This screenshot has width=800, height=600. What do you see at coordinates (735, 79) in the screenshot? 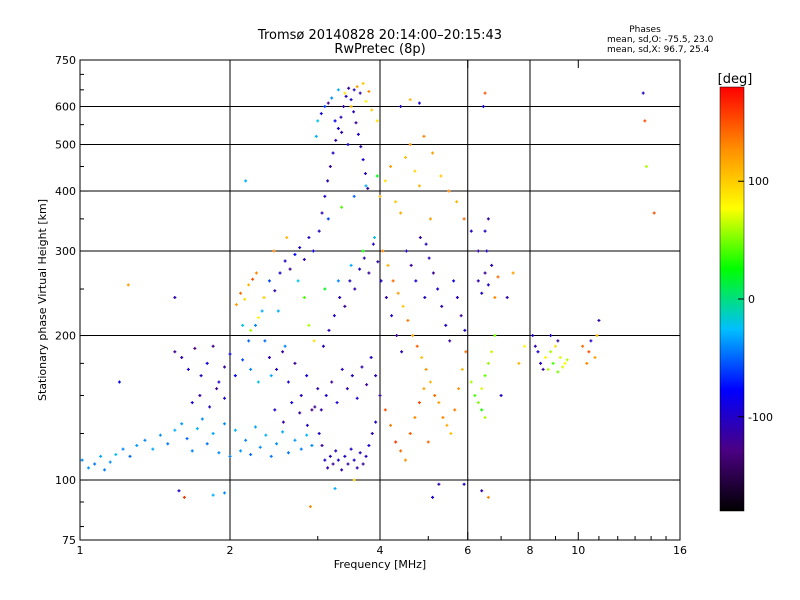
I see `colorbar-label: [deg]` at bounding box center [735, 79].